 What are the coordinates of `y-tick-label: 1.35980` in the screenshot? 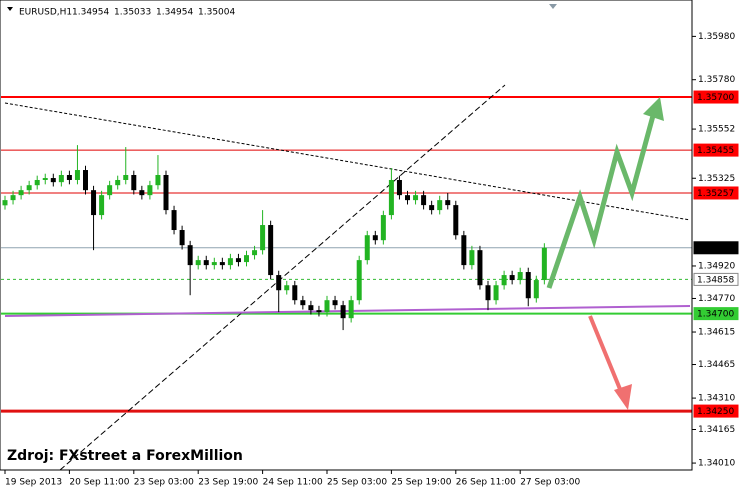 It's located at (716, 37).